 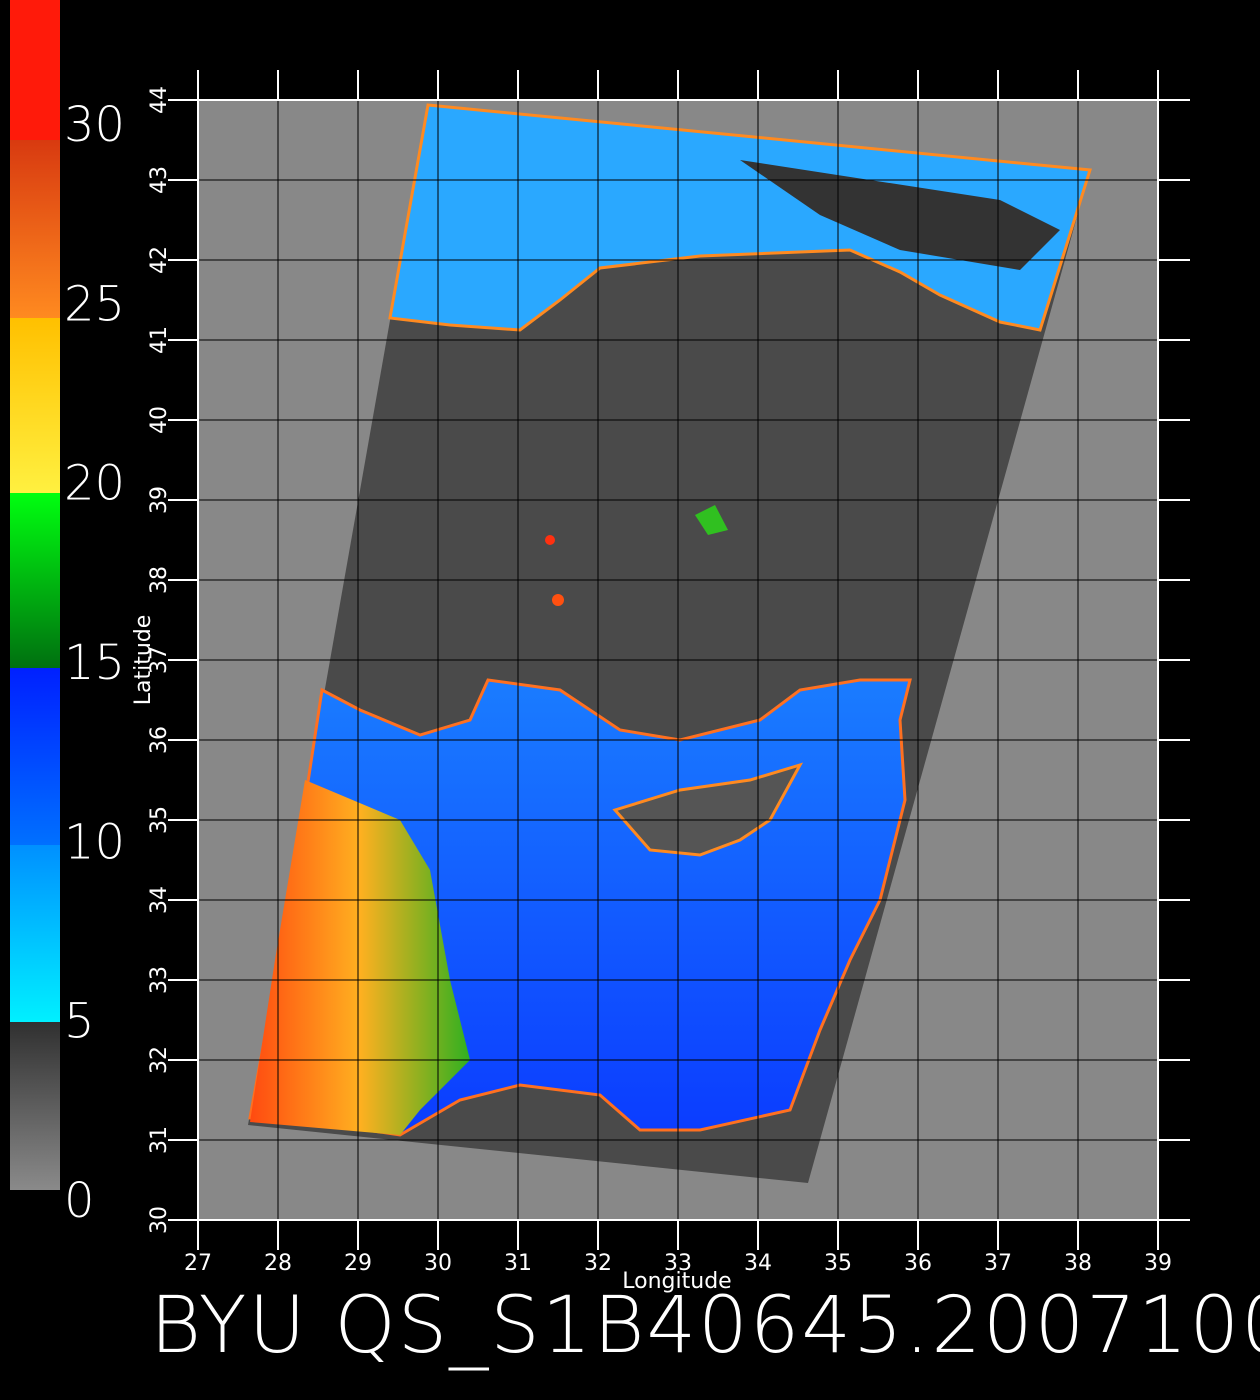 I want to click on title: BYU QS_S1B40645.20071001, so click(x=705, y=1326).